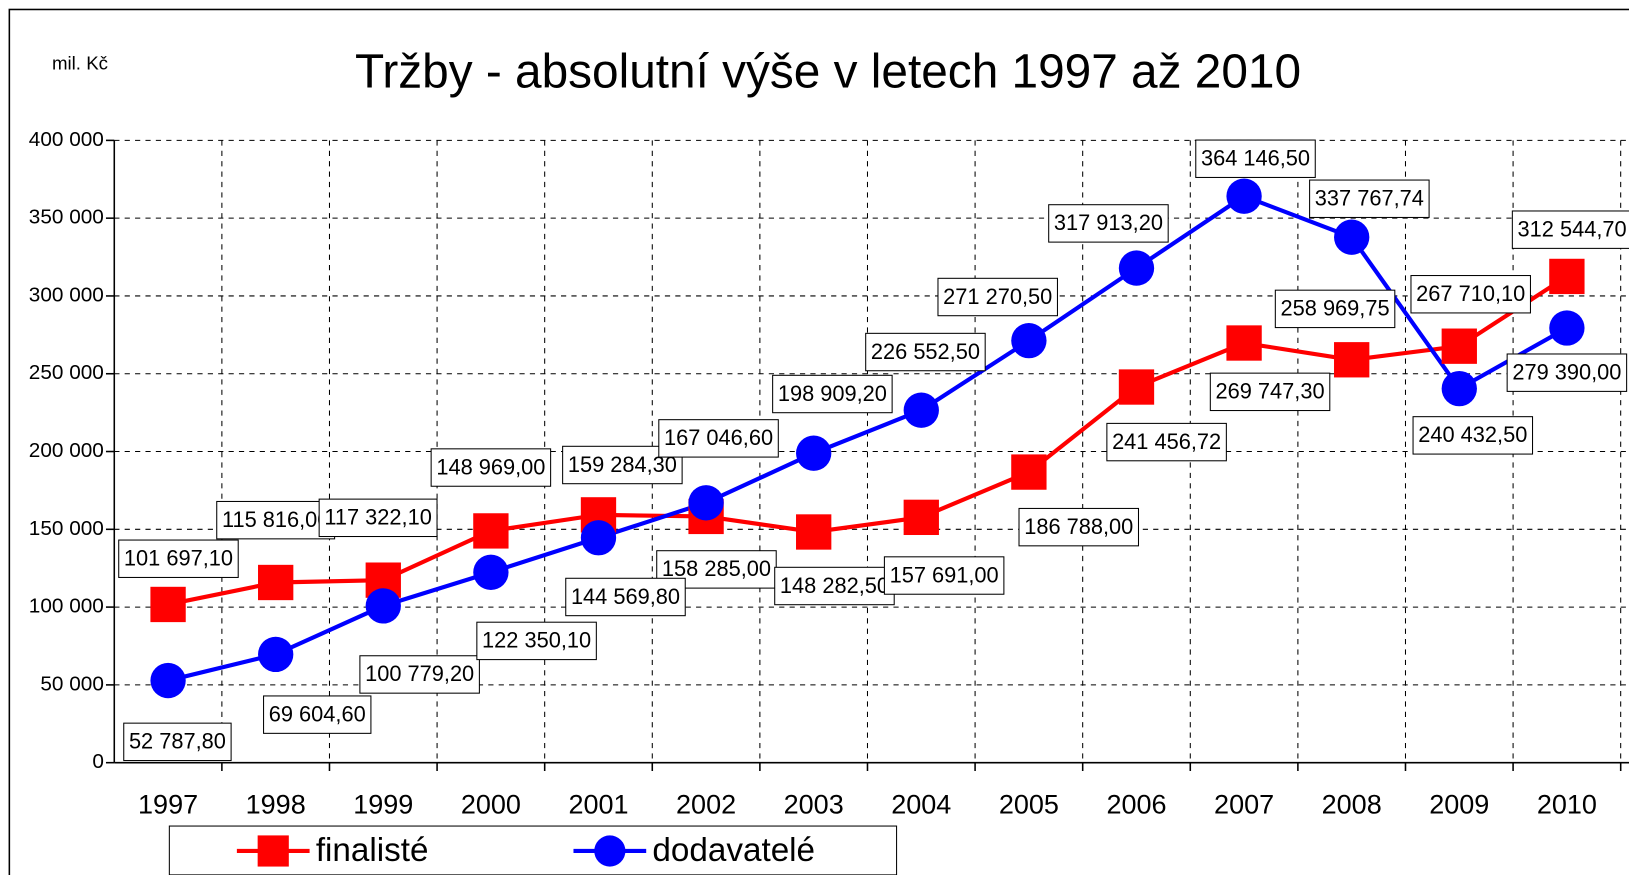  Describe the element at coordinates (72, 683) in the screenshot. I see `y-tick-label: 50 000` at that location.